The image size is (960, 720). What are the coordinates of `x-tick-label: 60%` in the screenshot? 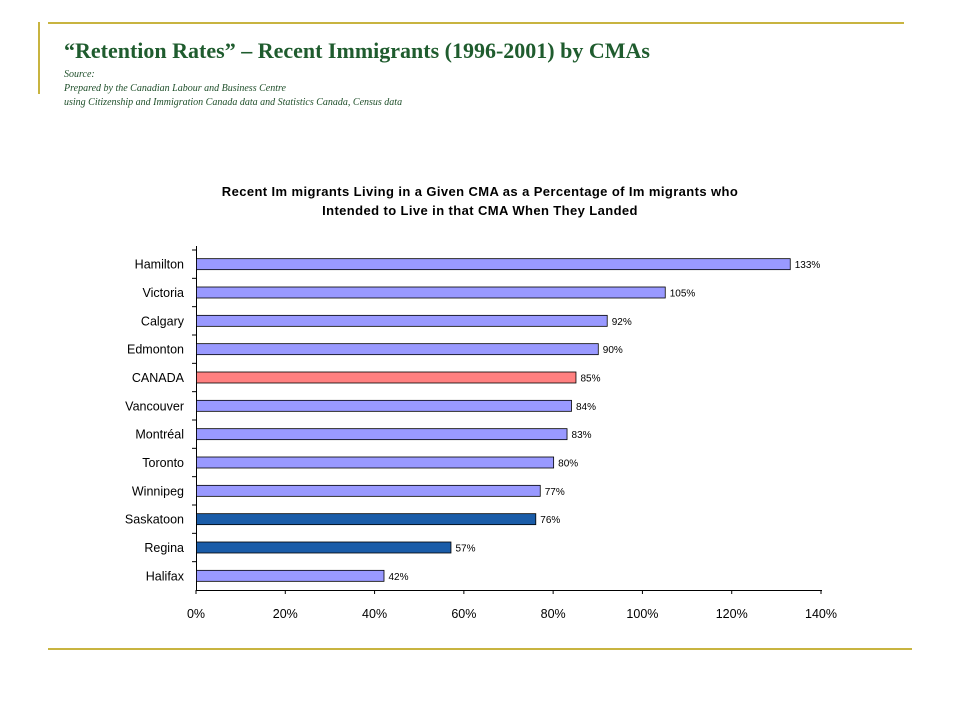 It's located at (463, 614).